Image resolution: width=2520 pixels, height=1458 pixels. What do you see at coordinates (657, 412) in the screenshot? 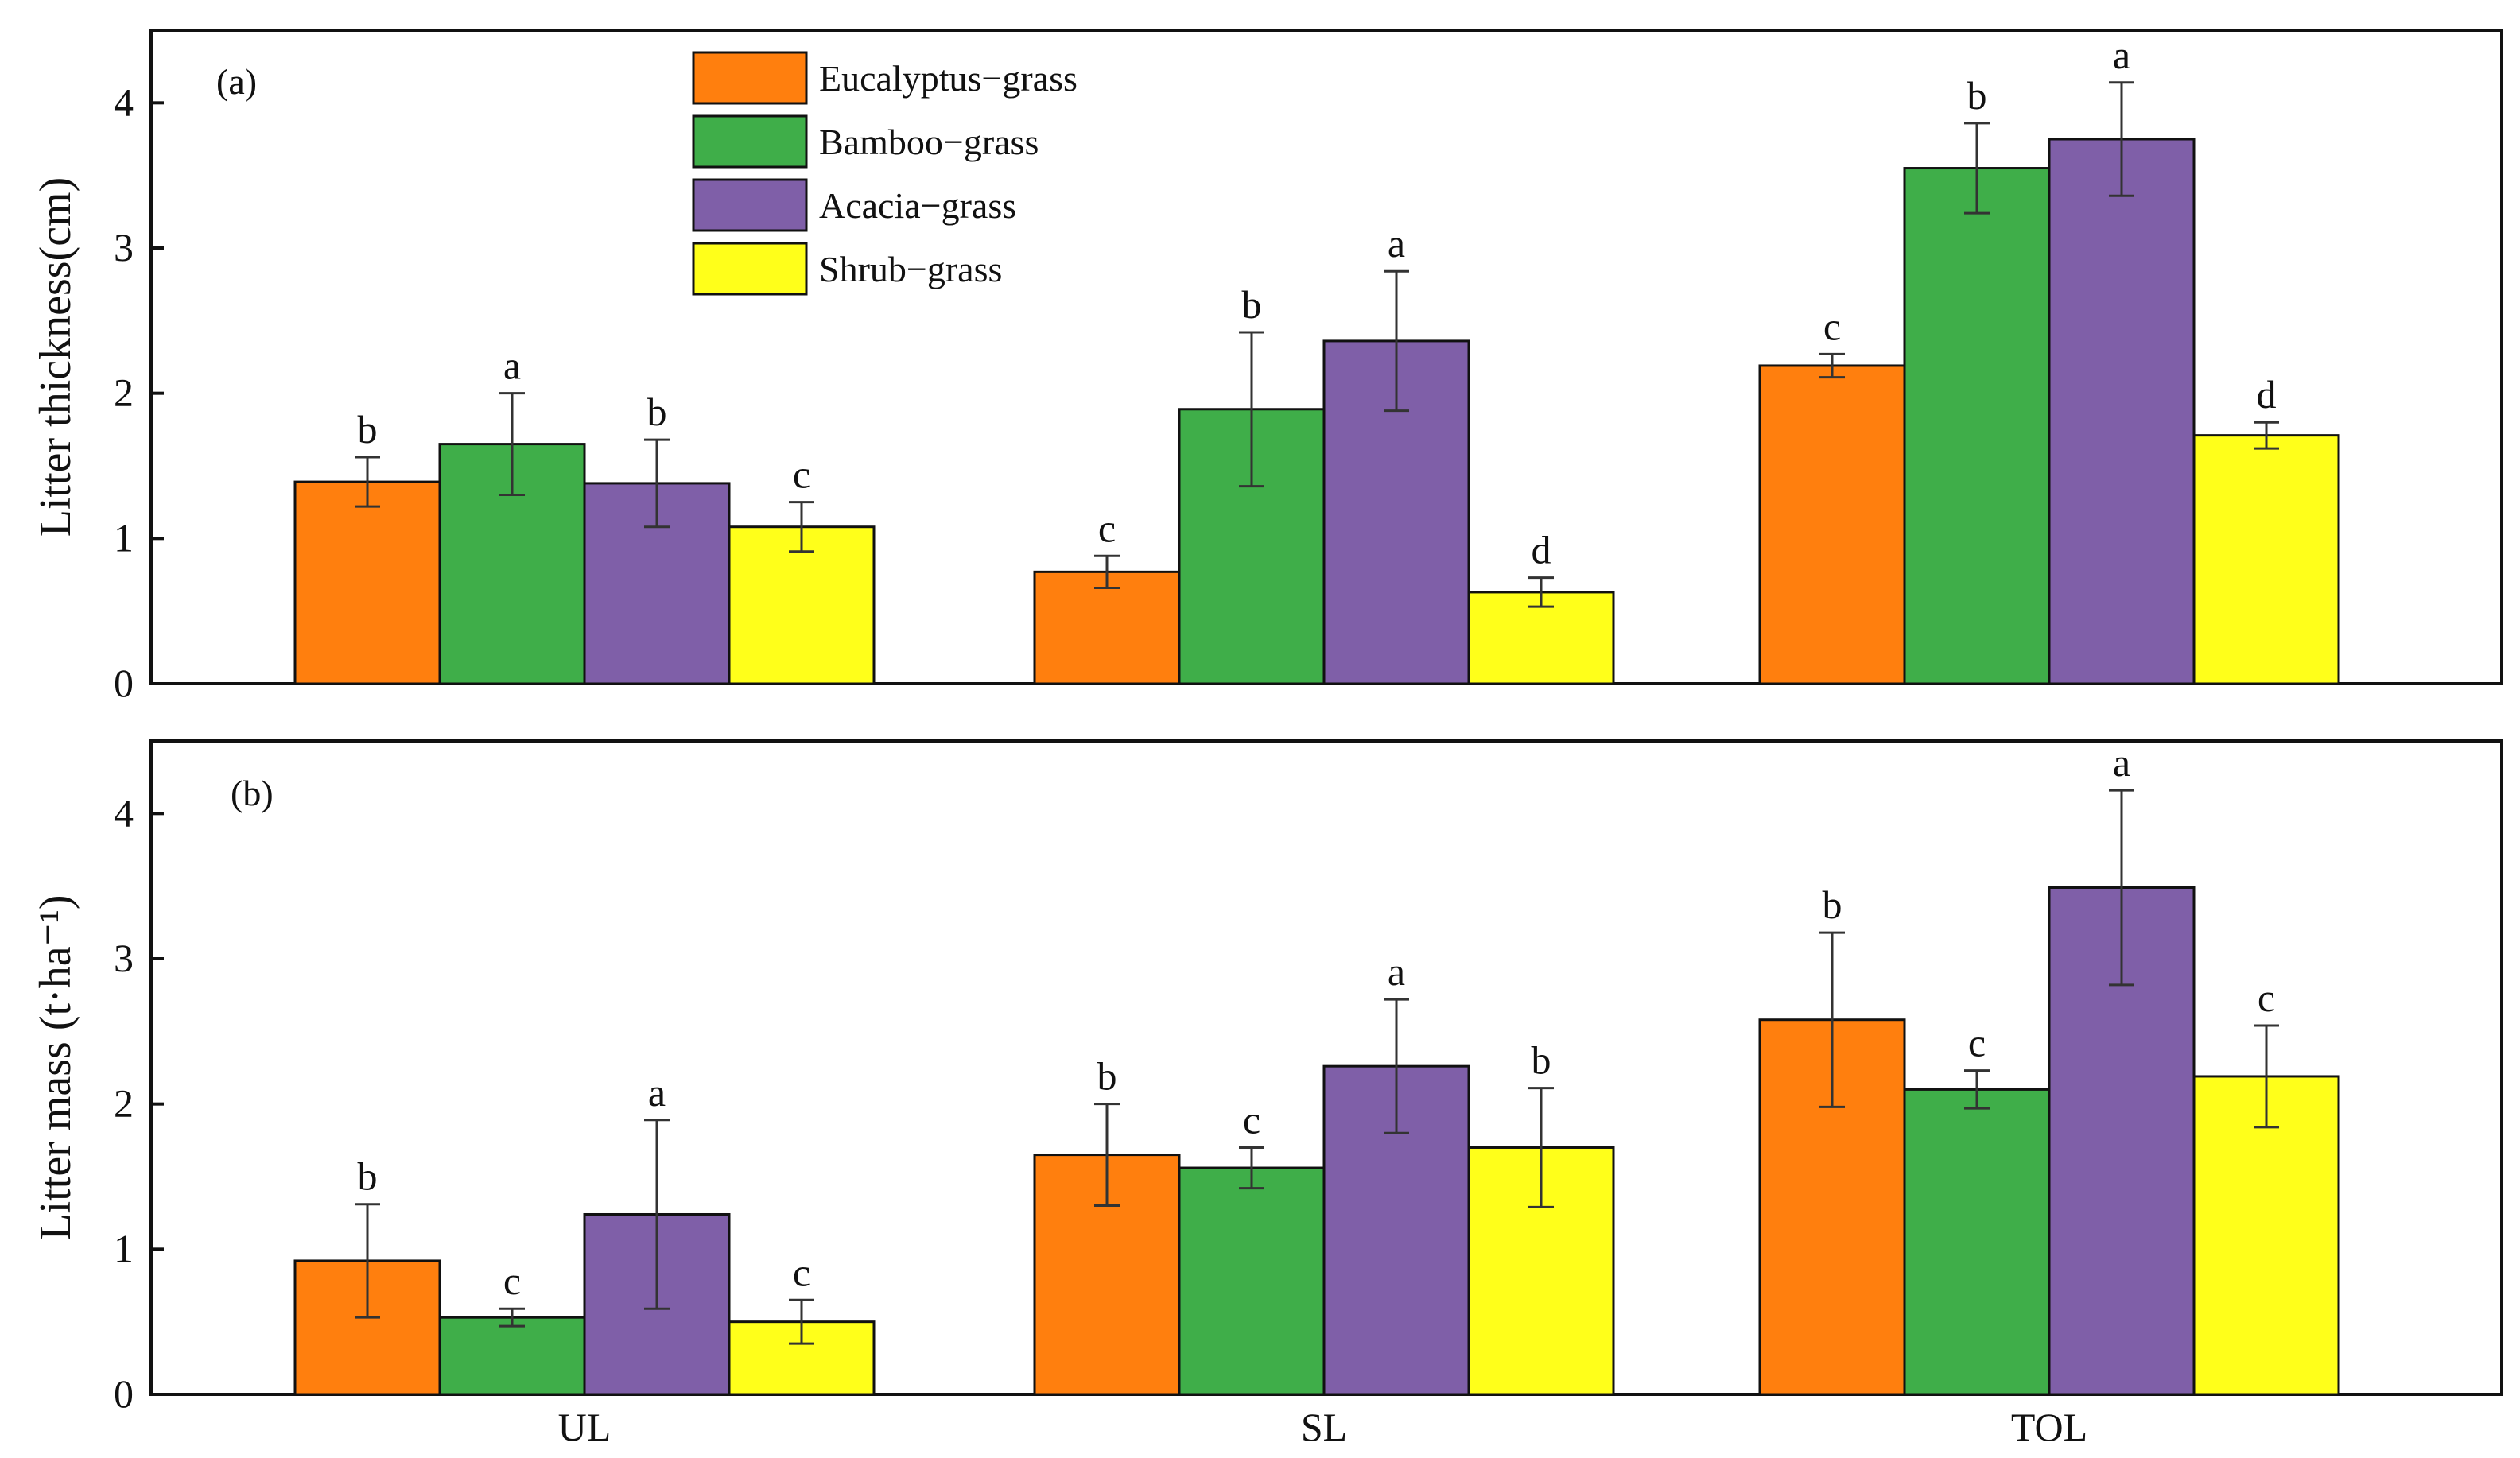
I see `panel-a-sig-letter-acacia-grass-ul: b` at bounding box center [657, 412].